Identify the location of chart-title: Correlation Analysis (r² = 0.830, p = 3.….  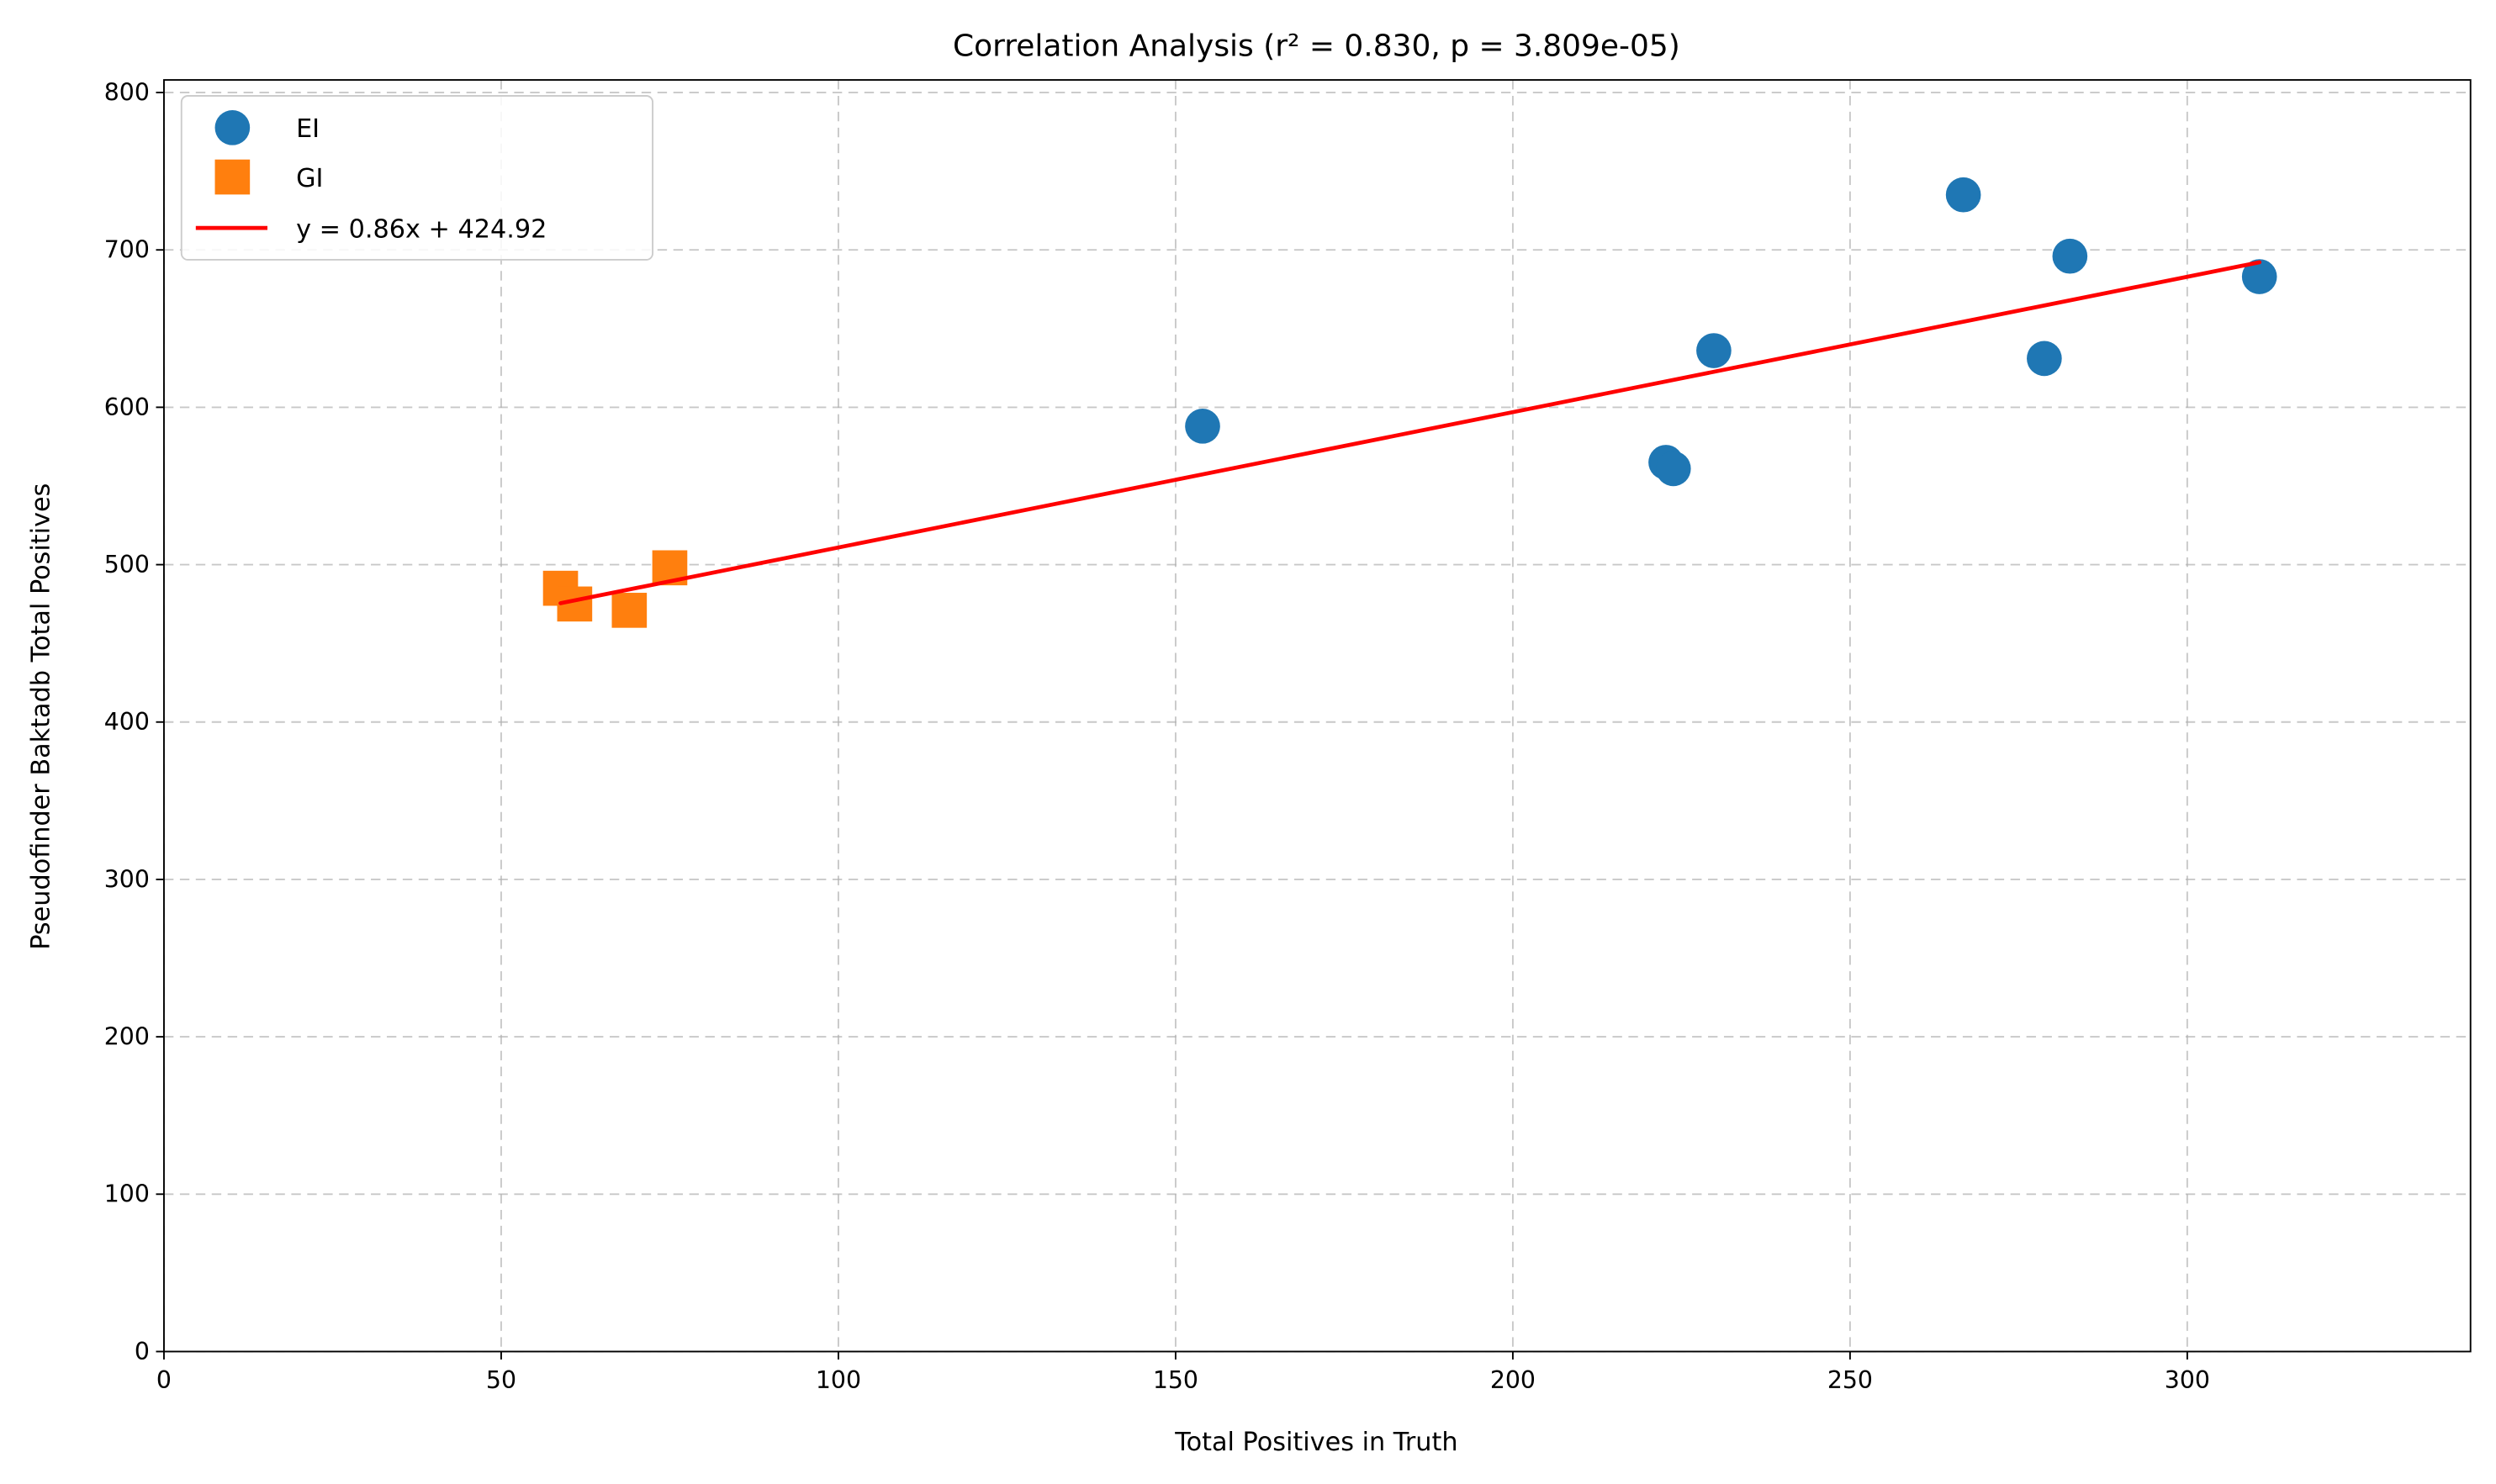
(1316, 46).